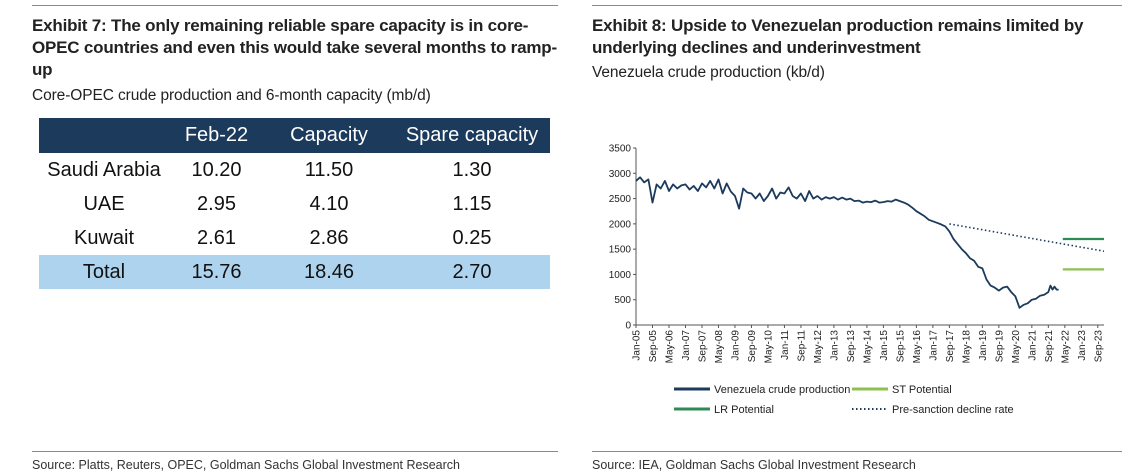  Describe the element at coordinates (620, 149) in the screenshot. I see `y-tick-label: 3500` at that location.